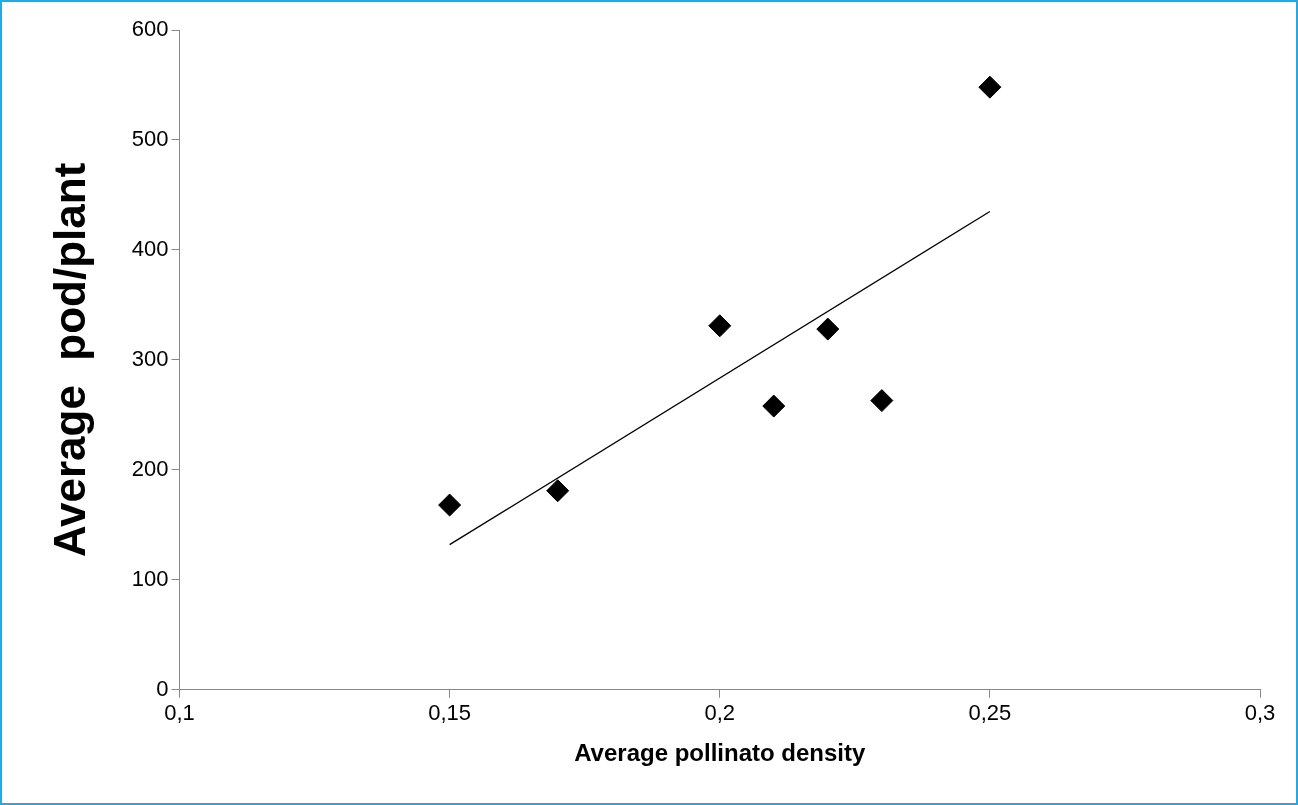 This screenshot has height=805, width=1298. I want to click on x-axis-title: Average pollinato density, so click(720, 753).